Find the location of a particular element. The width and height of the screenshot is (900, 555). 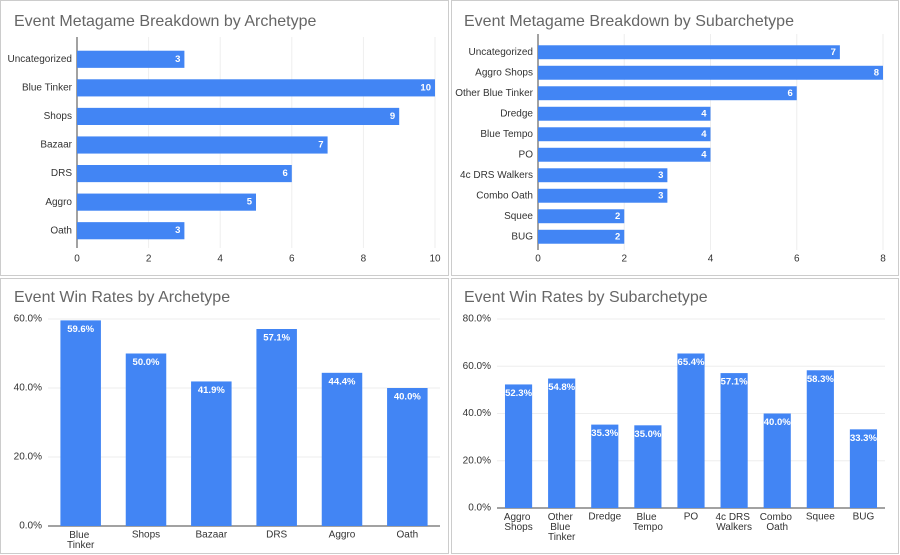

data-label: 54.8% is located at coordinates (561, 387).